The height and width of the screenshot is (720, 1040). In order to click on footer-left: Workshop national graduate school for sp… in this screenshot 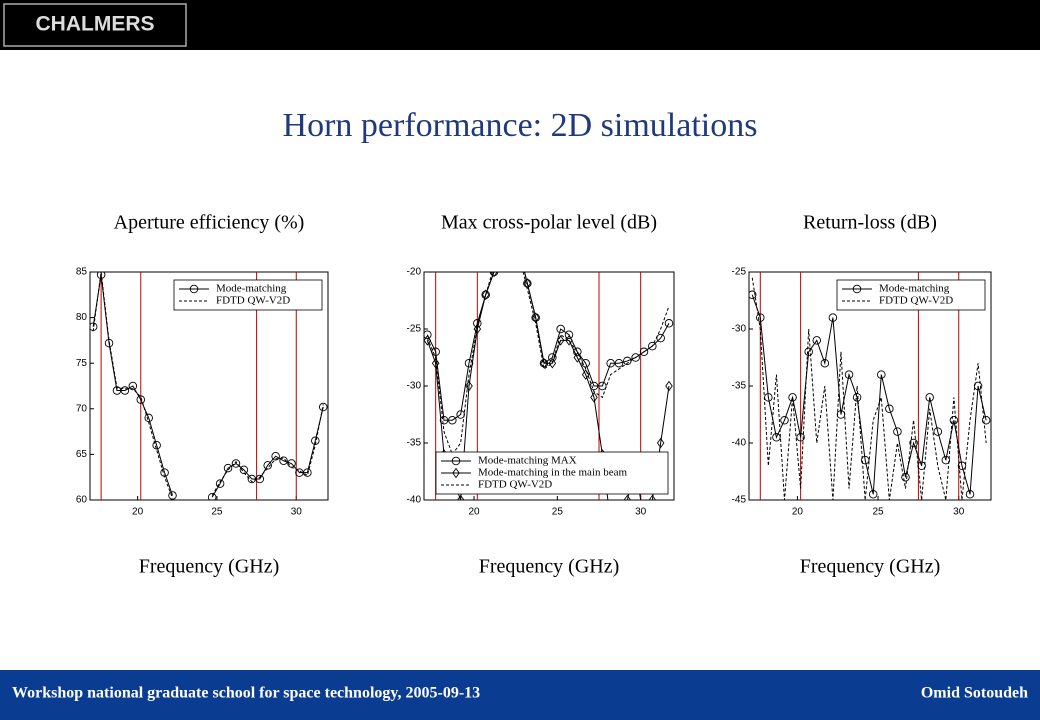, I will do `click(246, 693)`.